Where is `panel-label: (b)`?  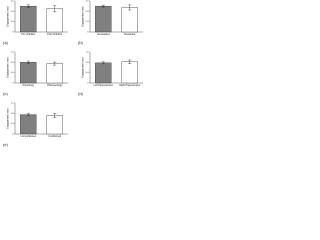 panel-label: (b) is located at coordinates (81, 42).